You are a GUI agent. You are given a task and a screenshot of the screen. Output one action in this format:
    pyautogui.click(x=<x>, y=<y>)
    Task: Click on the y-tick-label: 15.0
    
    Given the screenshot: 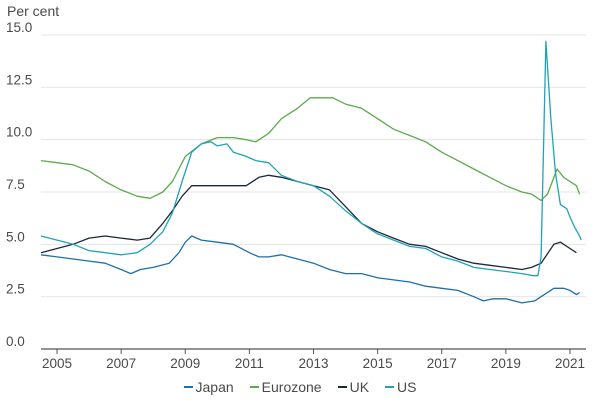 What is the action you would take?
    pyautogui.click(x=19, y=27)
    